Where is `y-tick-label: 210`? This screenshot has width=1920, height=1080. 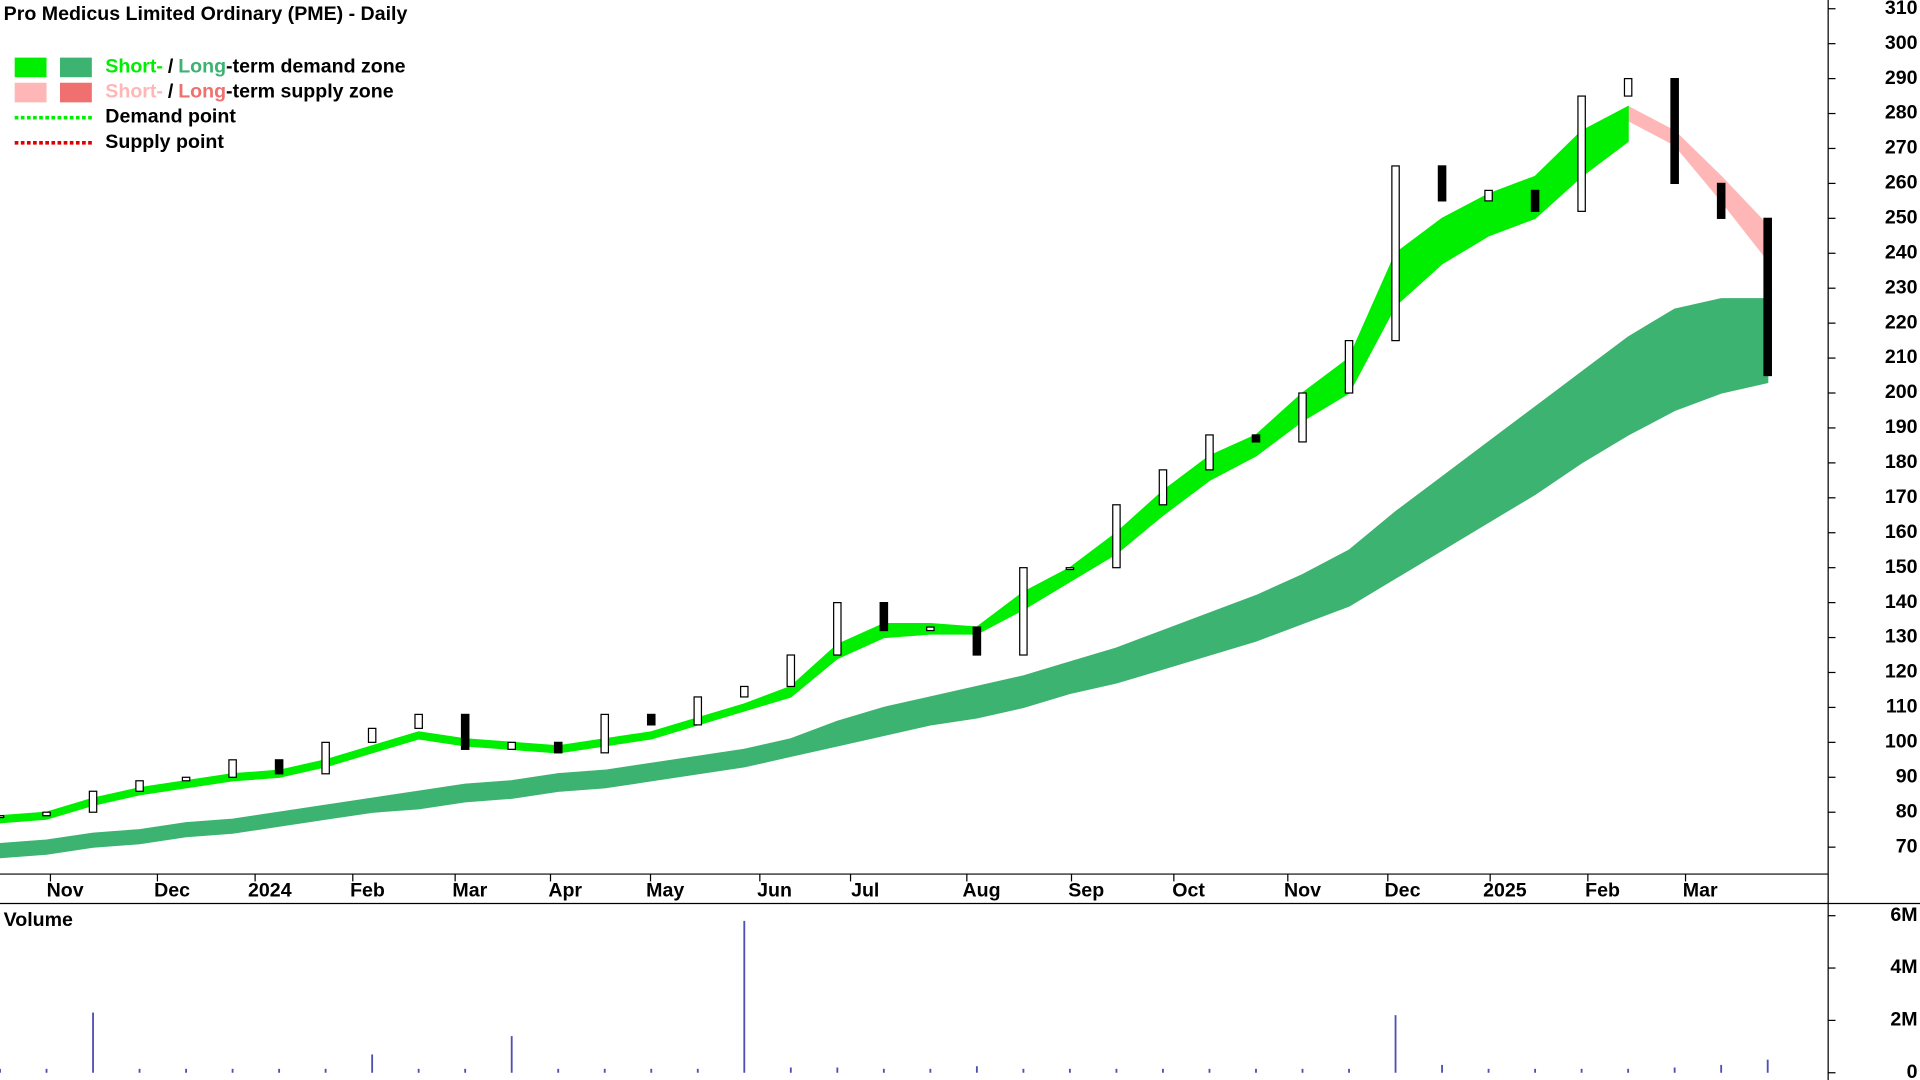 y-tick-label: 210 is located at coordinates (1901, 357).